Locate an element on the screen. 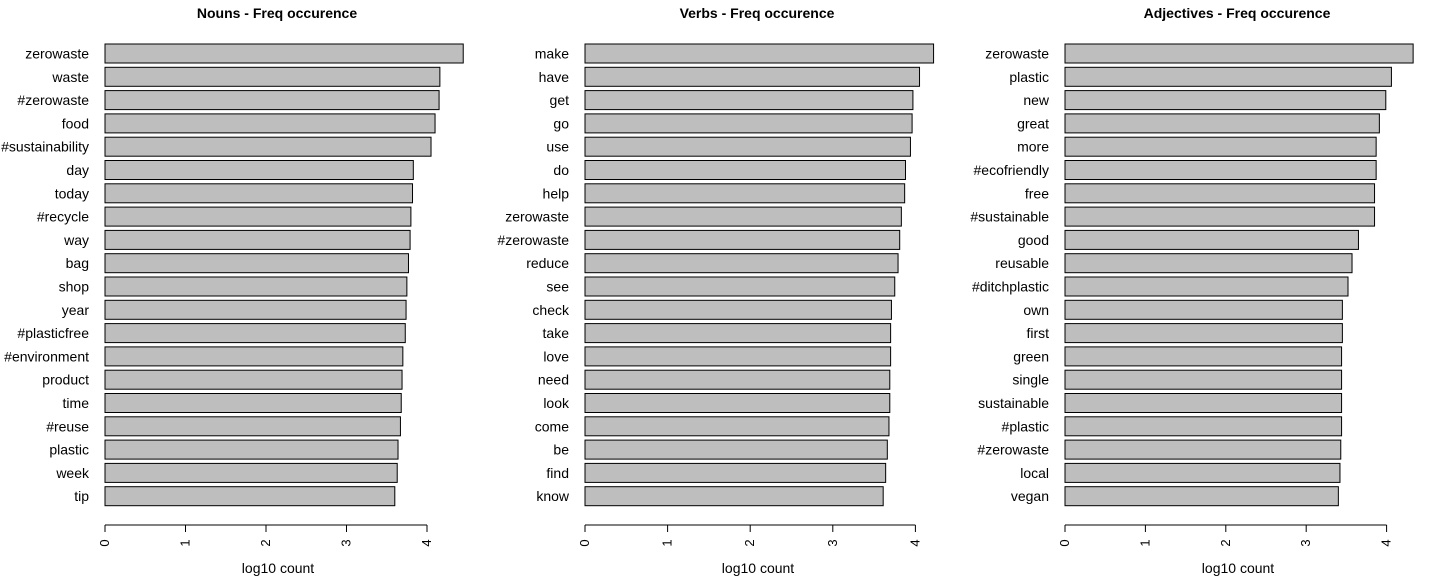 The width and height of the screenshot is (1440, 576). category-label: shop is located at coordinates (74, 287).